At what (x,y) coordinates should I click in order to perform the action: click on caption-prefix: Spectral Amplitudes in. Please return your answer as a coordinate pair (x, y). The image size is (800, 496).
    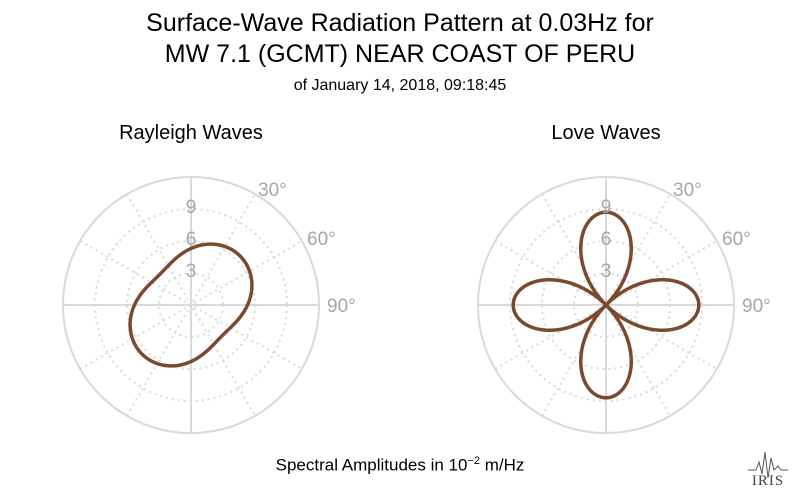
    Looking at the image, I should click on (362, 465).